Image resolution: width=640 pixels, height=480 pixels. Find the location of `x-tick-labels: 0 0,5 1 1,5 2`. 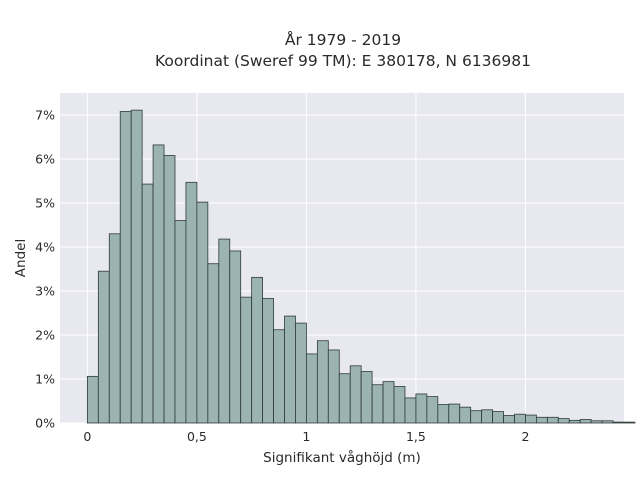

x-tick-labels: 0 0,5 1 1,5 2 is located at coordinates (306, 436).